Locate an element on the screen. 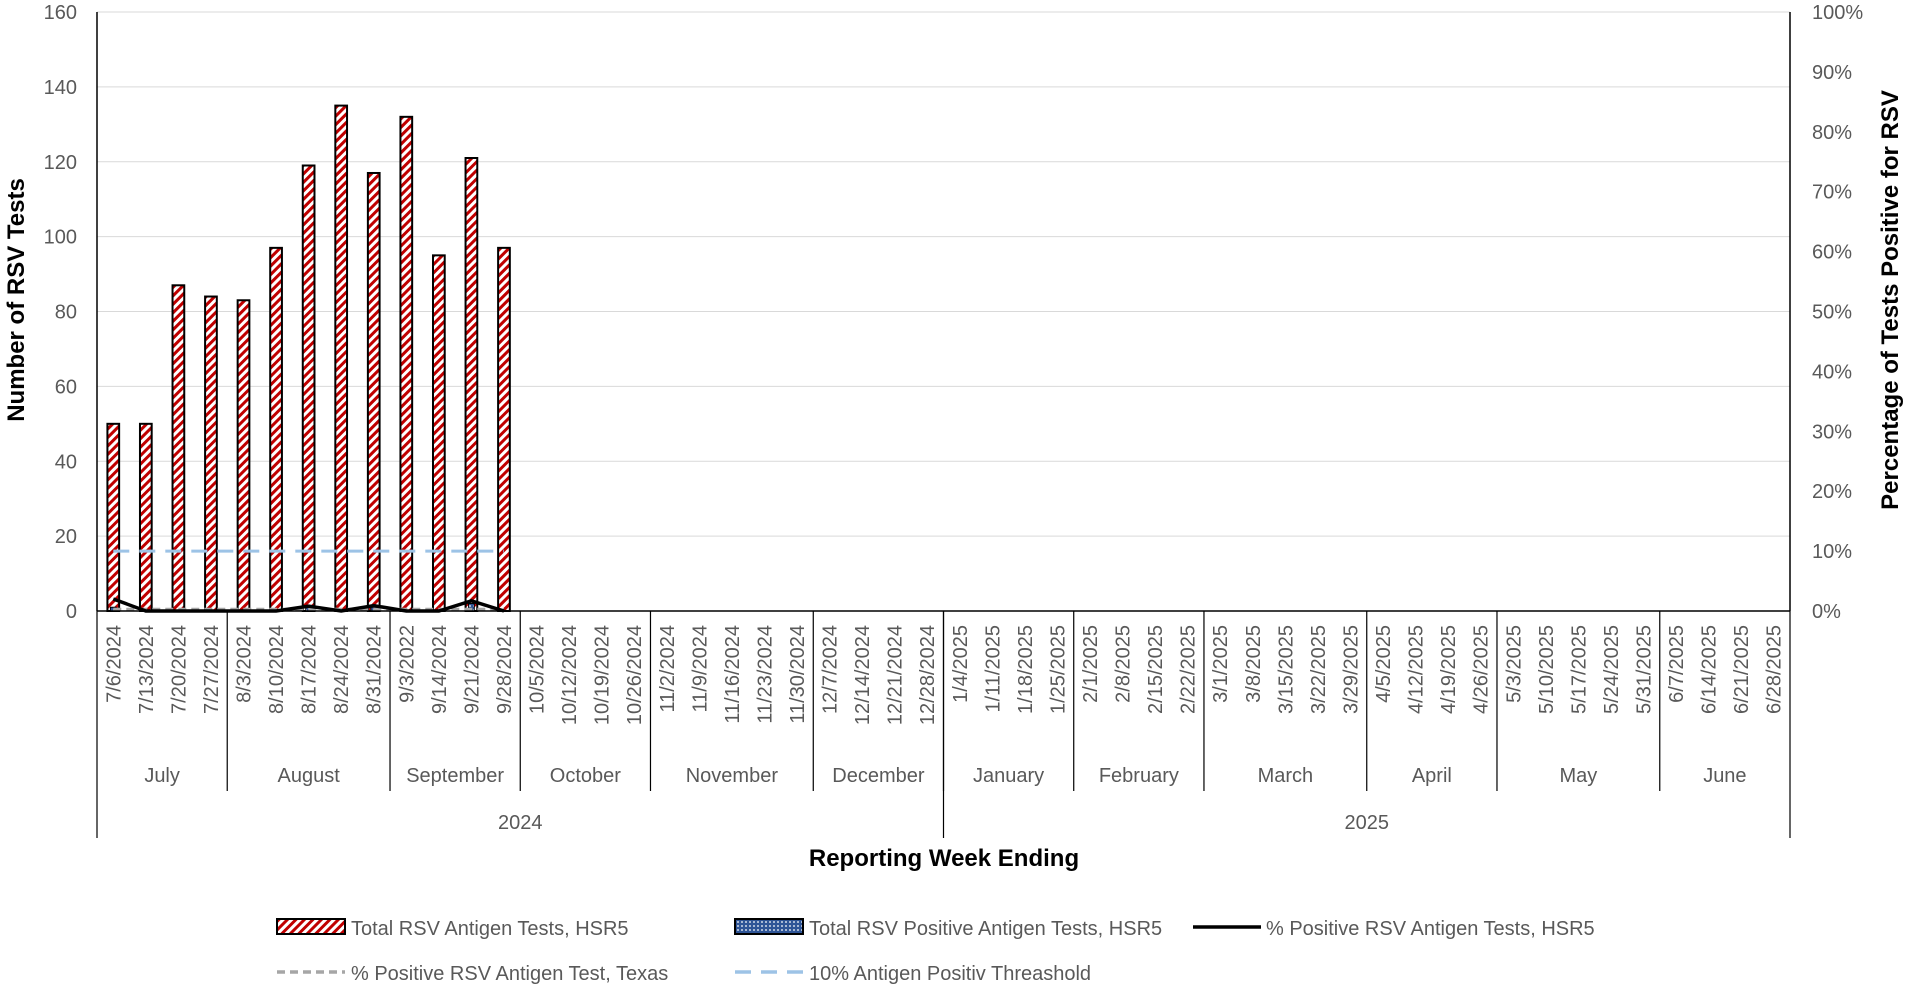 The width and height of the screenshot is (1909, 995). legend-item-pct-texas: % Positive RSV Antigen Test, Texas is located at coordinates (472, 974).